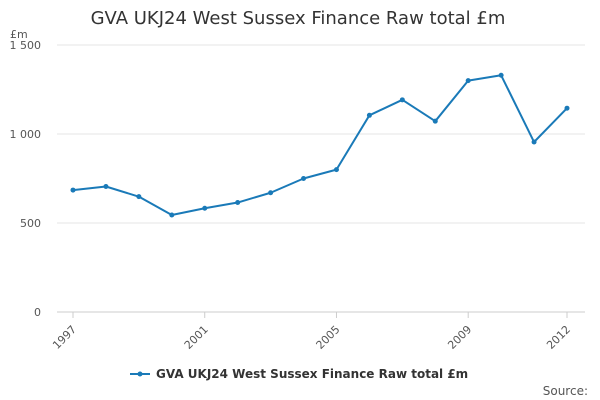 Image resolution: width=600 pixels, height=400 pixels. Describe the element at coordinates (459, 337) in the screenshot. I see `x-tick-label: 2009` at that location.